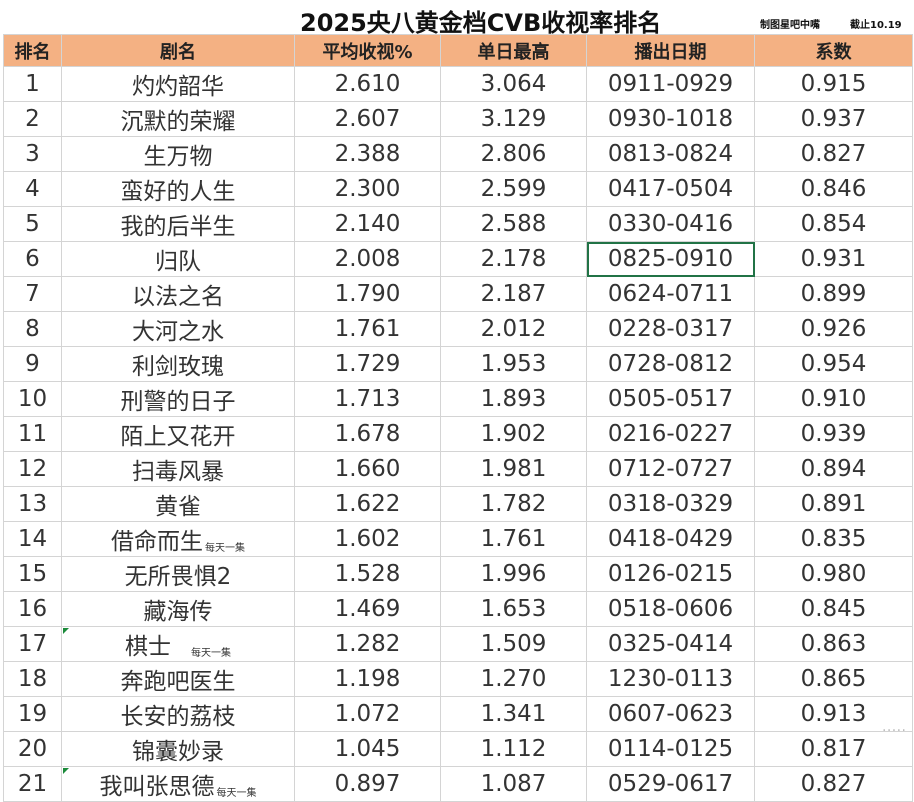  Describe the element at coordinates (513, 189) in the screenshot. I see `peak-cell: 2.599` at that location.